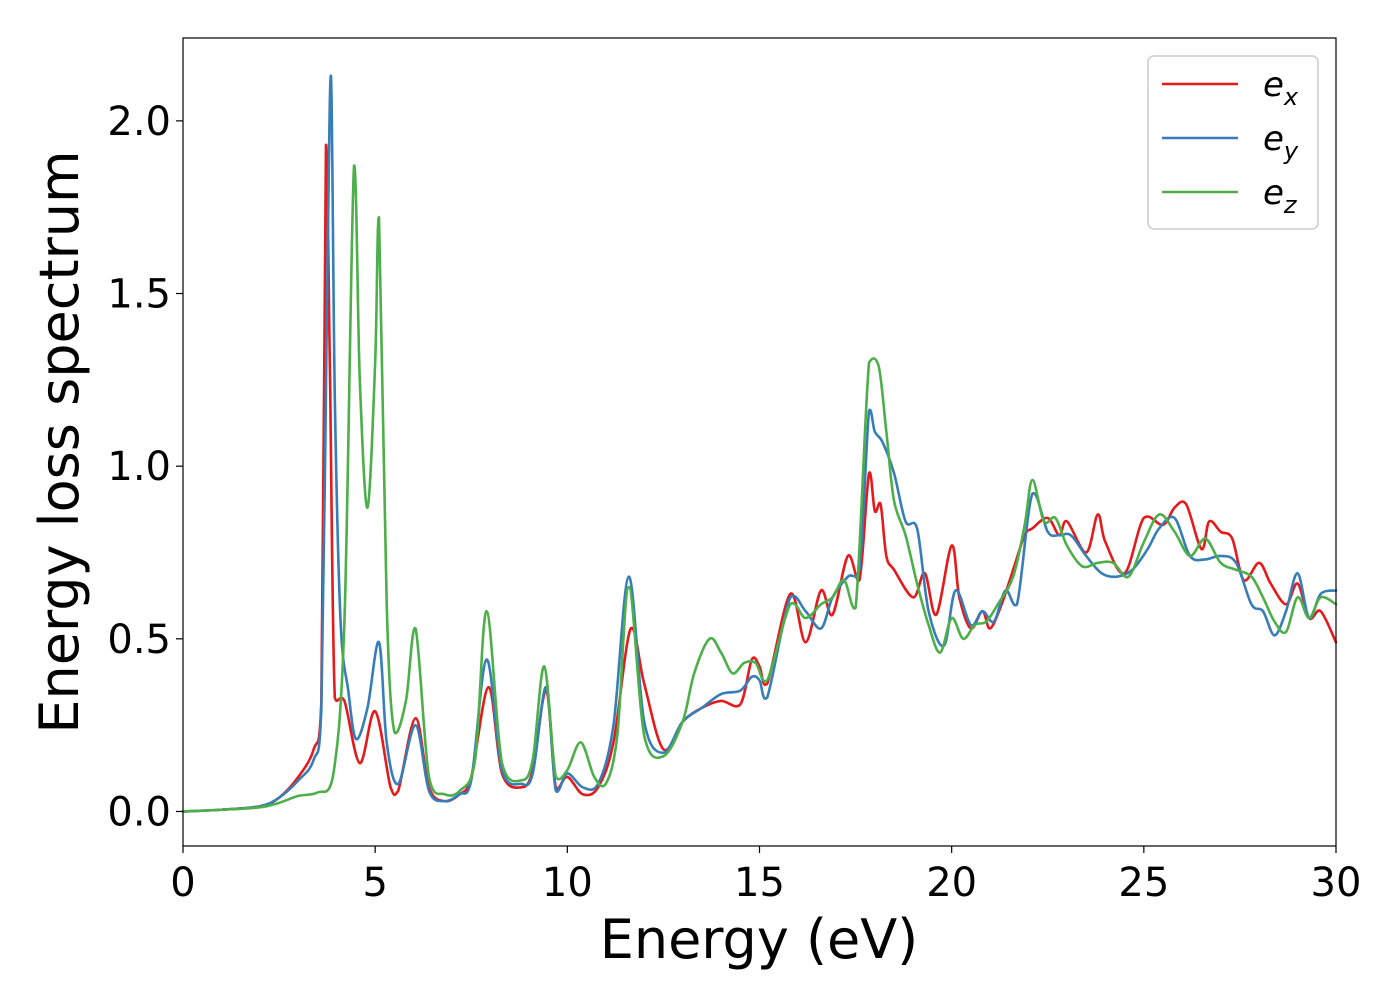  What do you see at coordinates (1281, 88) in the screenshot?
I see `legend-label-x: ex` at bounding box center [1281, 88].